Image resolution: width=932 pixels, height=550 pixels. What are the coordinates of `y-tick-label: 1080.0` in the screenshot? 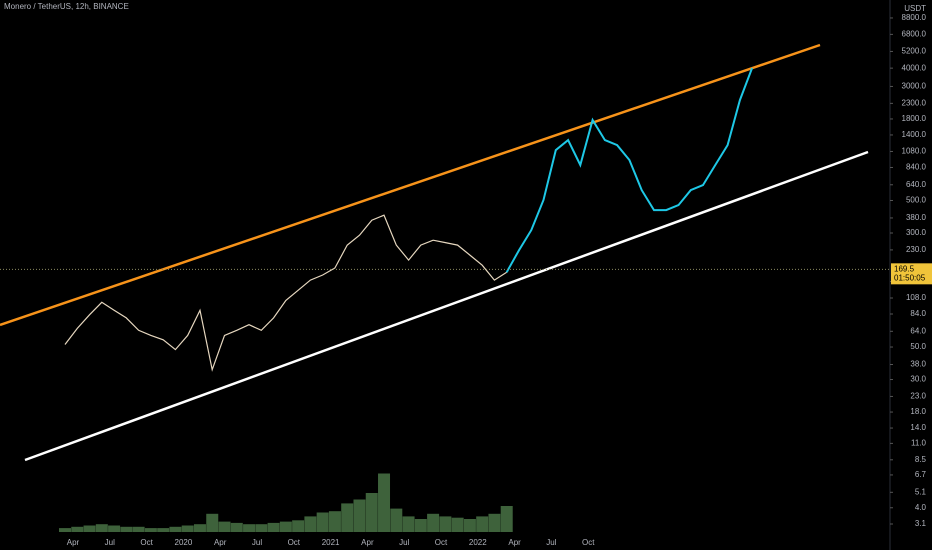 It's located at (914, 151).